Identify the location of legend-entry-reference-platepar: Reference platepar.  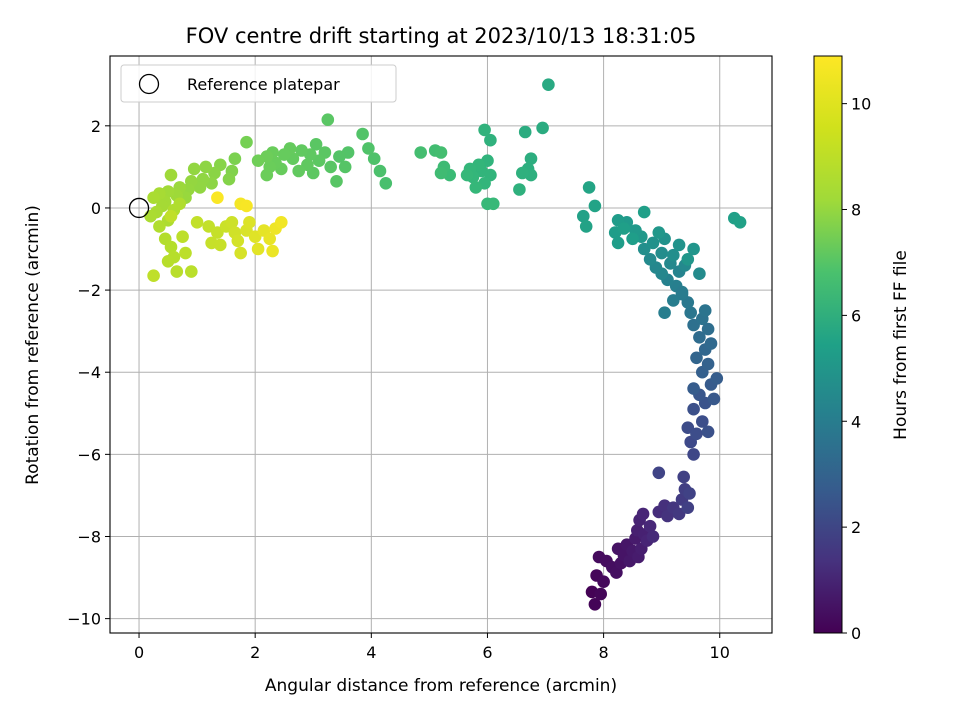
(263, 84).